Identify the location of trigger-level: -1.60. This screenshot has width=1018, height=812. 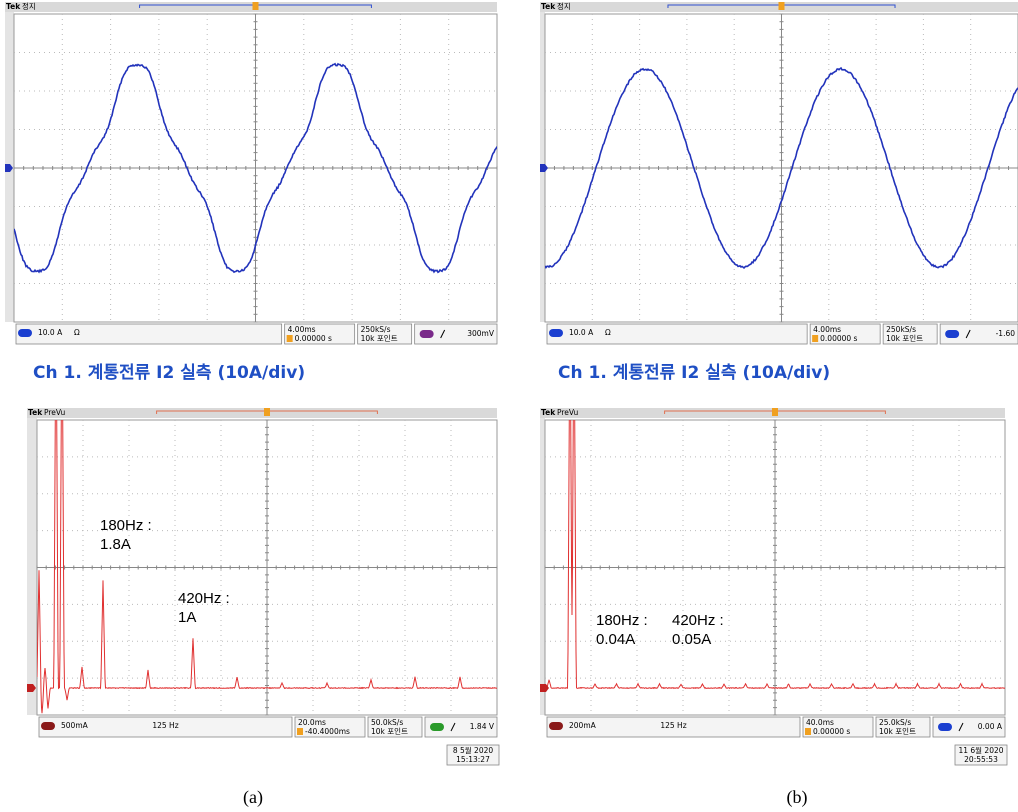
(1006, 333).